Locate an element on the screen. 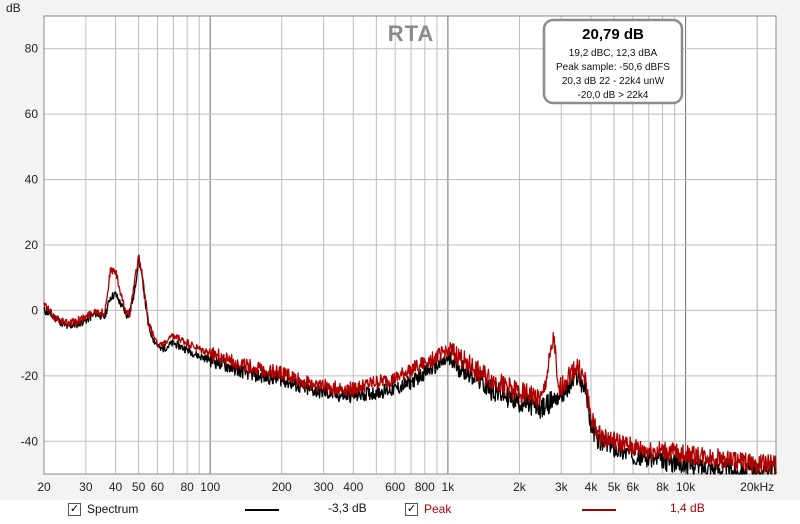 Image resolution: width=800 pixels, height=524 pixels. x-tick-label: 80 is located at coordinates (187, 487).